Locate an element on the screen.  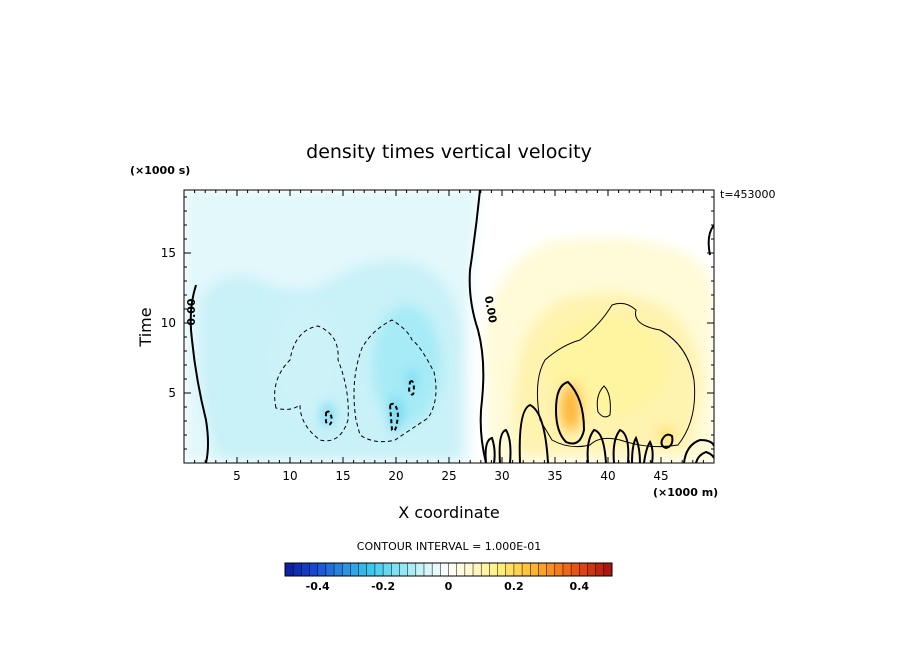
y-tick-label: 10 is located at coordinates (168, 323).